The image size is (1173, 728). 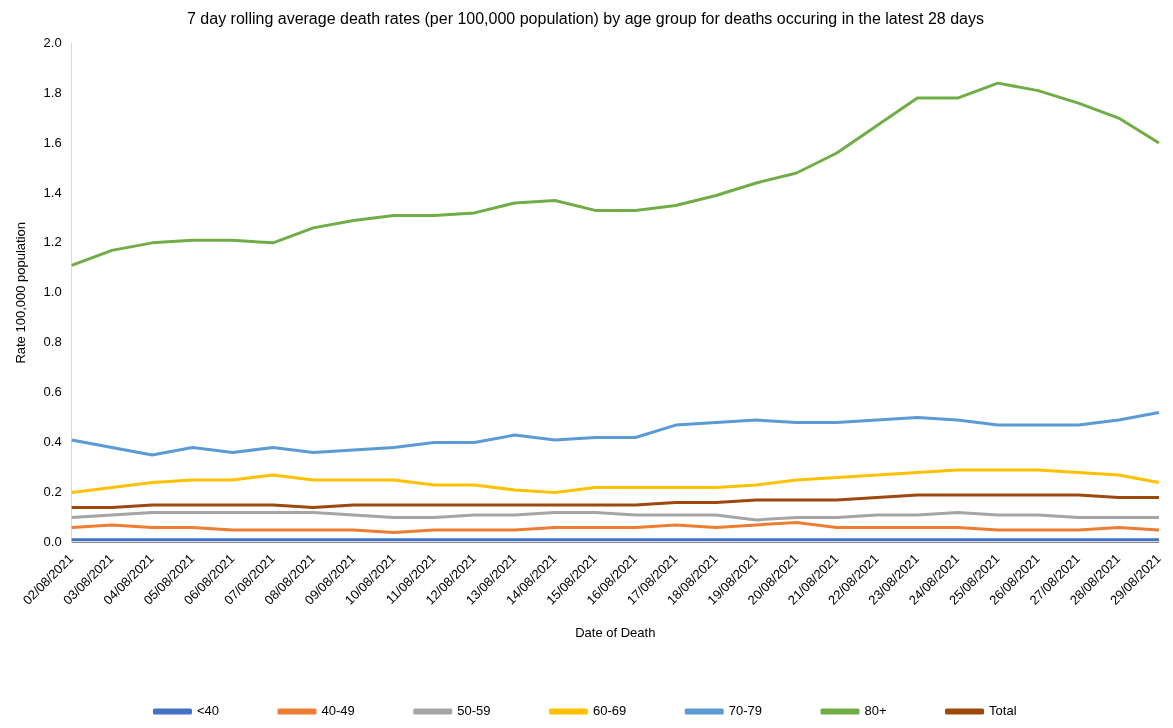 I want to click on y-tick-label: 0.8, so click(x=52, y=342).